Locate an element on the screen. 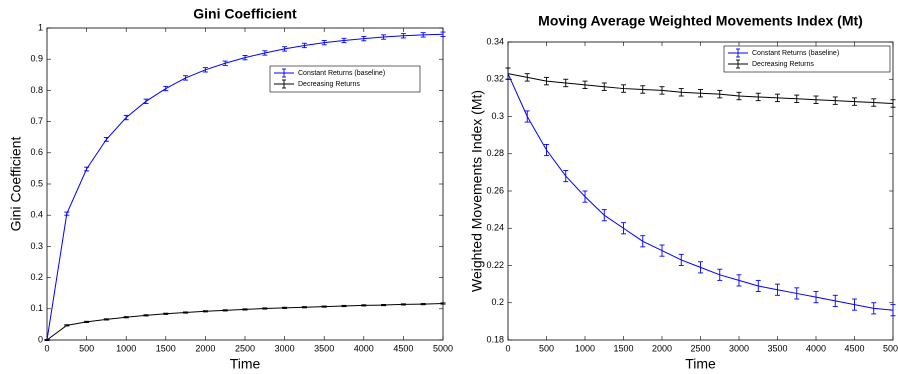  x-tick-label: 4000 is located at coordinates (364, 348).